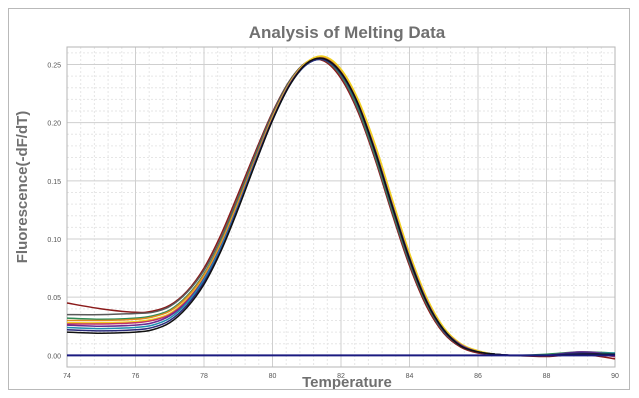  I want to click on chart-title: Analysis of Melting Data, so click(347, 32).